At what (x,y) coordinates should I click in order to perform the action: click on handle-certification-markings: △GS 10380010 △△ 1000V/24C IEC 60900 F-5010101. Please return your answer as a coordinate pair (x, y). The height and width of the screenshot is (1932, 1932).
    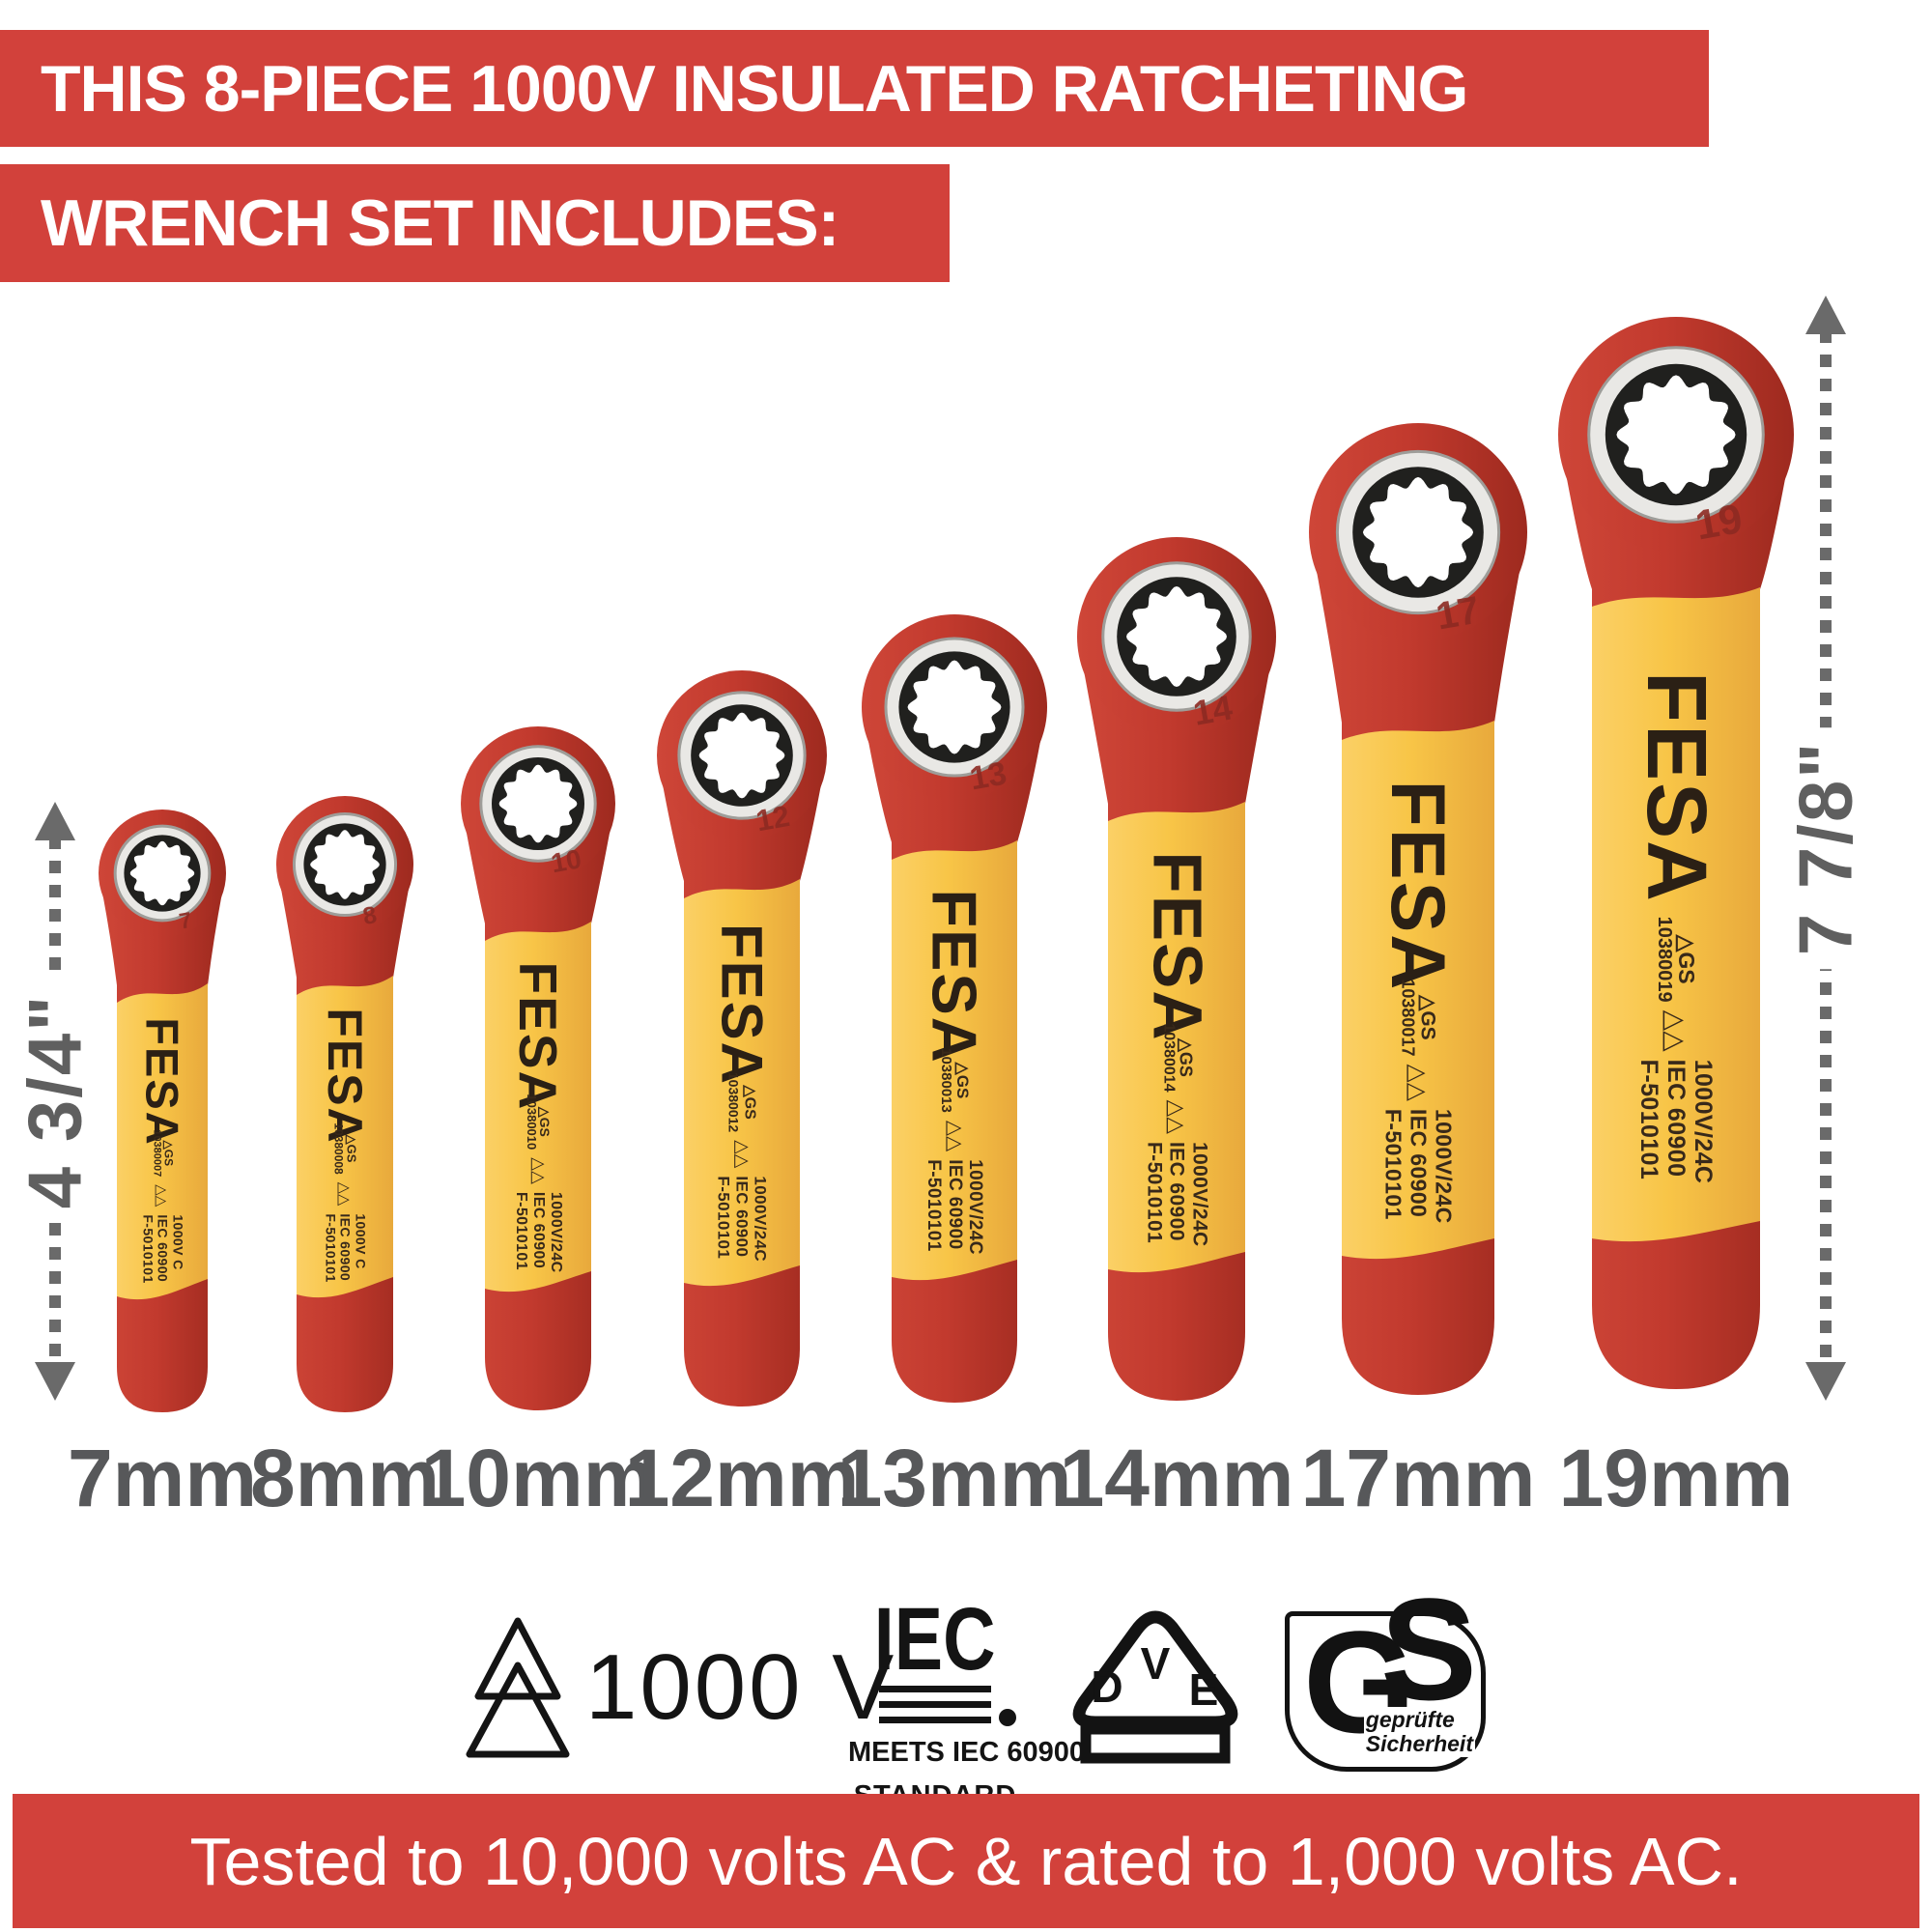
    Looking at the image, I should click on (538, 1183).